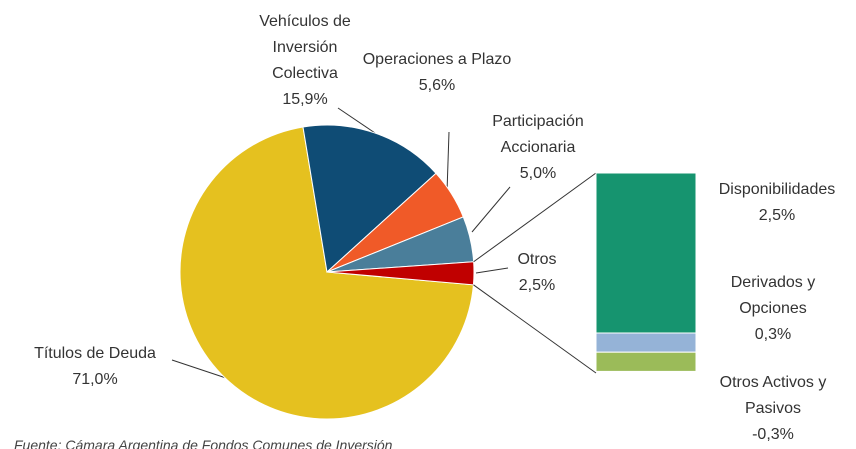 The width and height of the screenshot is (856, 449). Describe the element at coordinates (437, 59) in the screenshot. I see `category-label: Operaciones a Plazo` at that location.